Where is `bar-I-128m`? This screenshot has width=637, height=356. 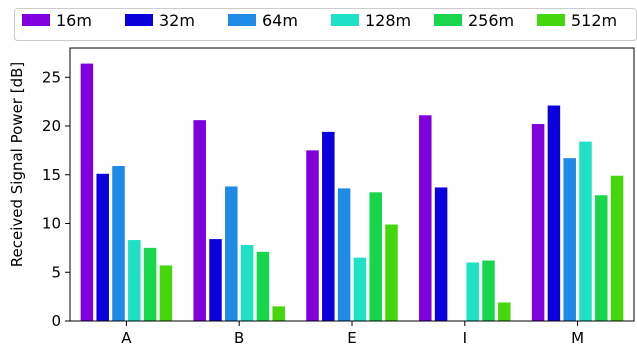
bar-I-128m is located at coordinates (472, 291).